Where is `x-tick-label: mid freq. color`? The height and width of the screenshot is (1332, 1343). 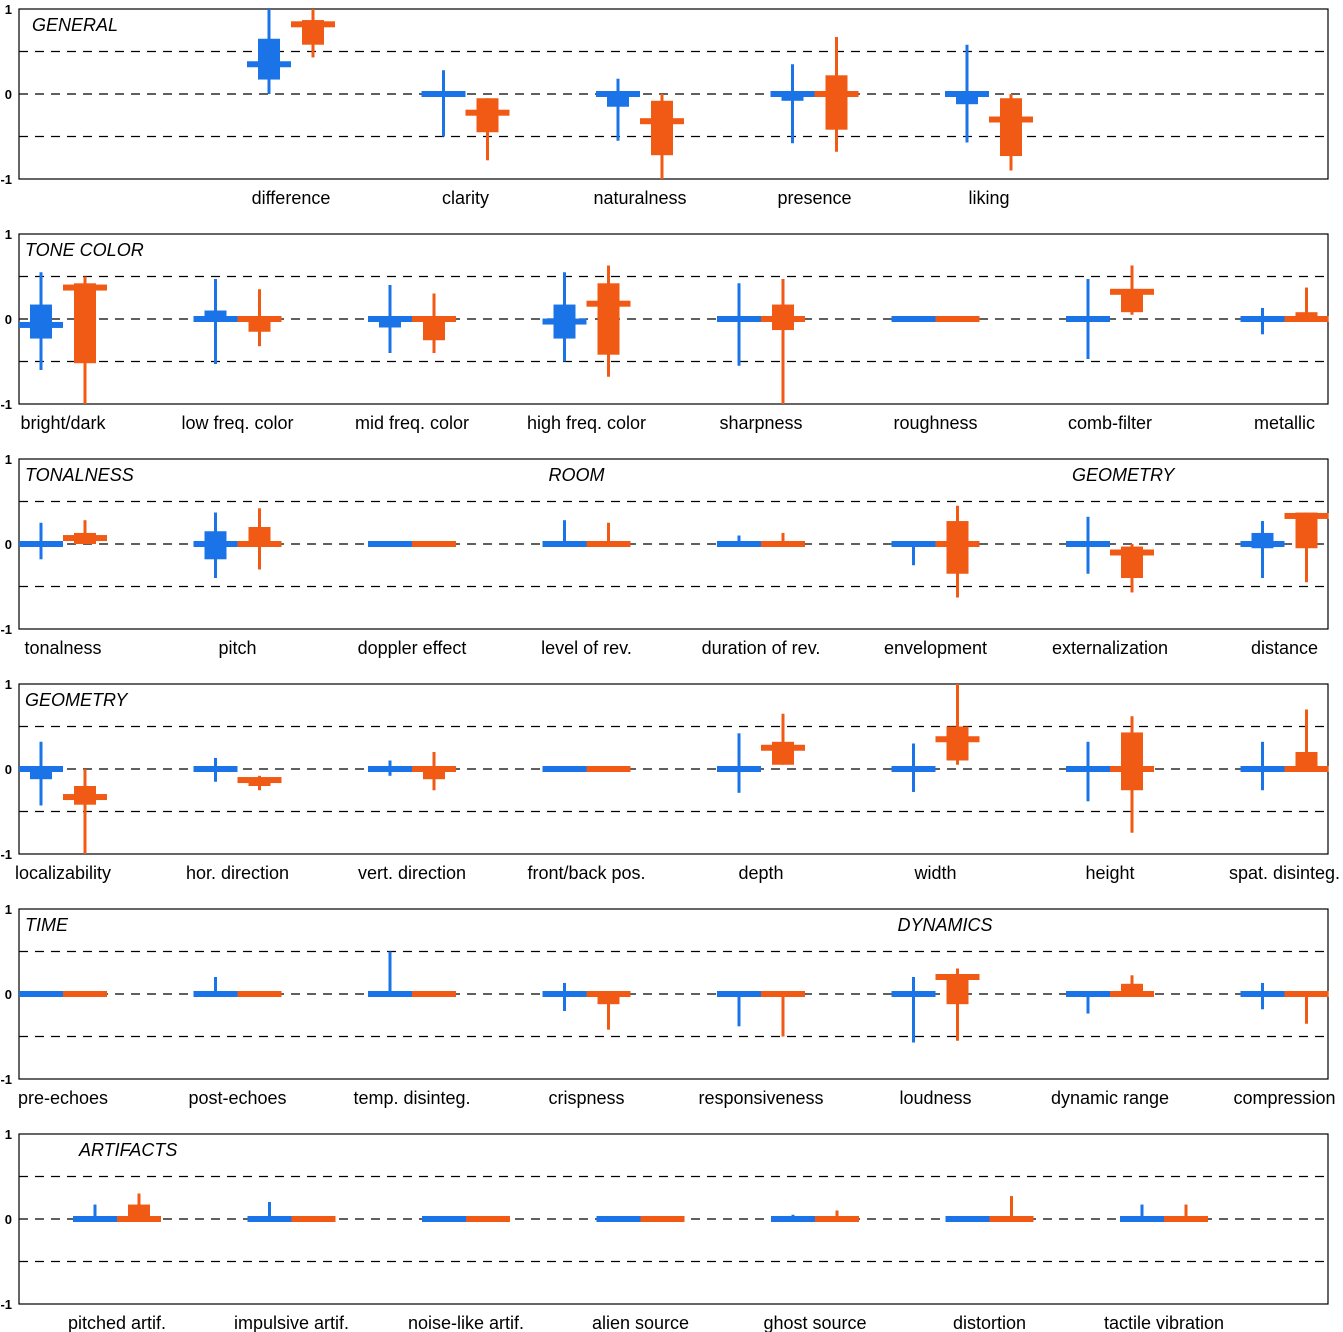
x-tick-label: mid freq. color is located at coordinates (412, 423).